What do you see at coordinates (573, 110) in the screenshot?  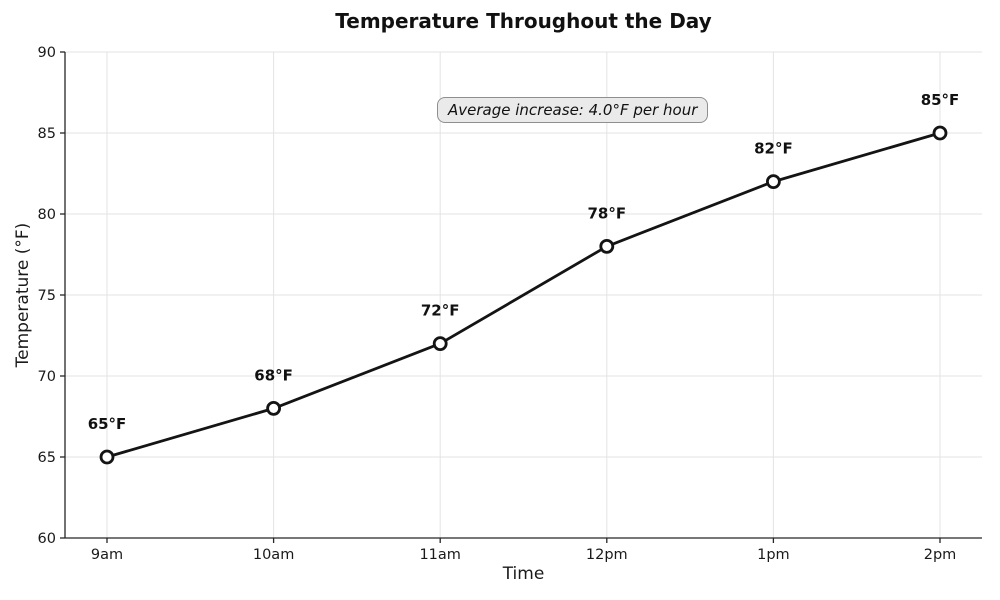 I see `annotation-box: Average increase: 4.0°F per hour` at bounding box center [573, 110].